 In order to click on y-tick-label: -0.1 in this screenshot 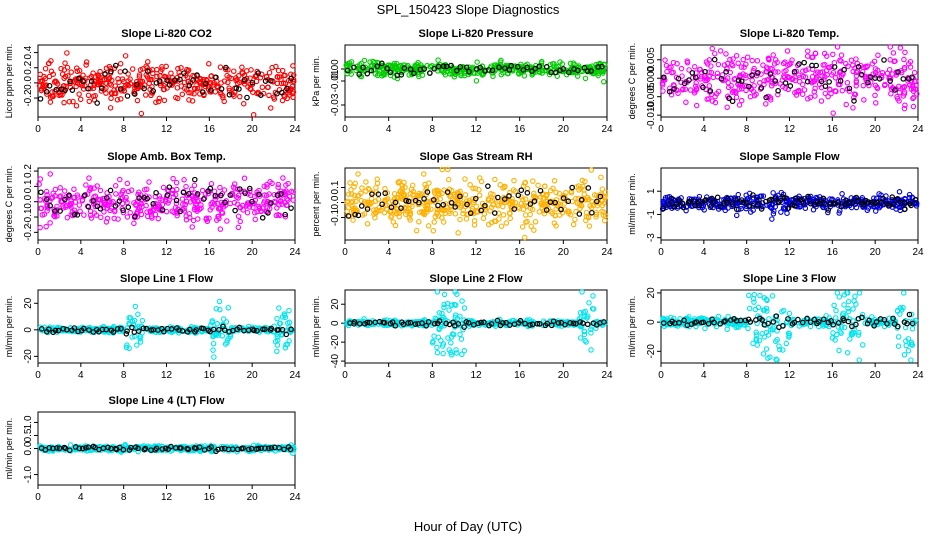, I will do `click(28, 217)`.